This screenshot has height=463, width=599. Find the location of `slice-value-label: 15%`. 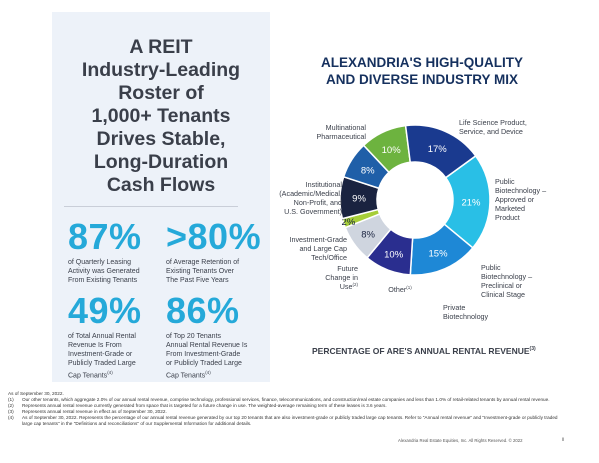

slice-value-label: 15% is located at coordinates (439, 254).